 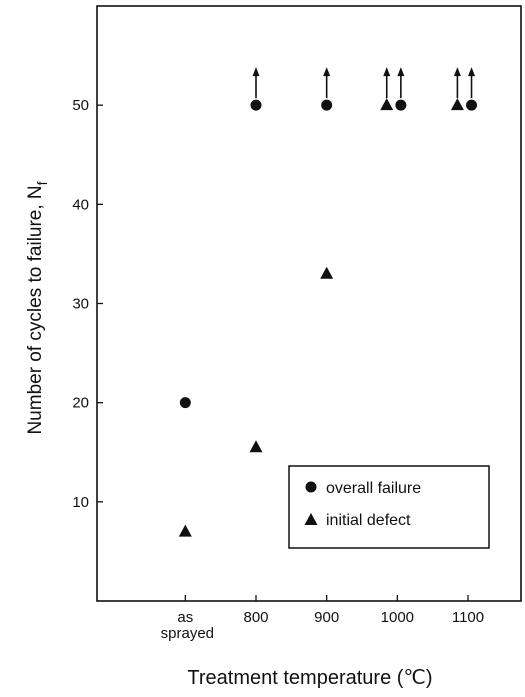 What do you see at coordinates (368, 520) in the screenshot?
I see `legend-label-initial-defect: initial defect` at bounding box center [368, 520].